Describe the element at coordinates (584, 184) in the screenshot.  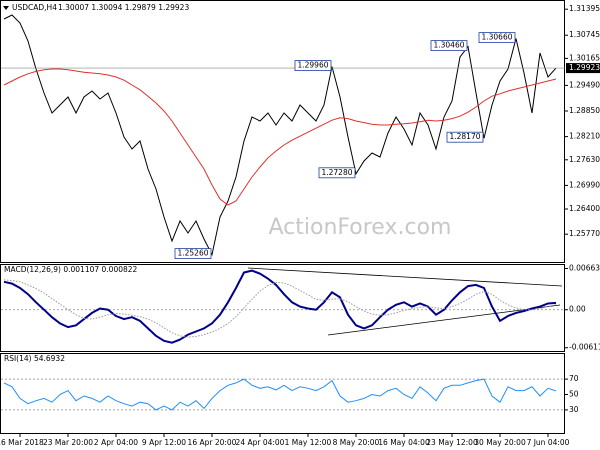
I see `y-tick-label: 1.26990` at that location.